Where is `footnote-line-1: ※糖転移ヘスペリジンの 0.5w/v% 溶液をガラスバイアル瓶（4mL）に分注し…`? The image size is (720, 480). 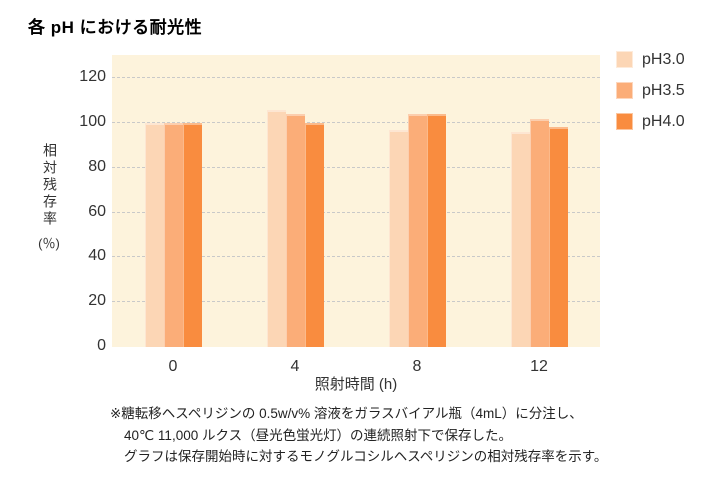 footnote-line-1: ※糖転移ヘスペリジンの 0.5w/v% 溶液をガラスバイアル瓶（4mL）に分注し… is located at coordinates (346, 413).